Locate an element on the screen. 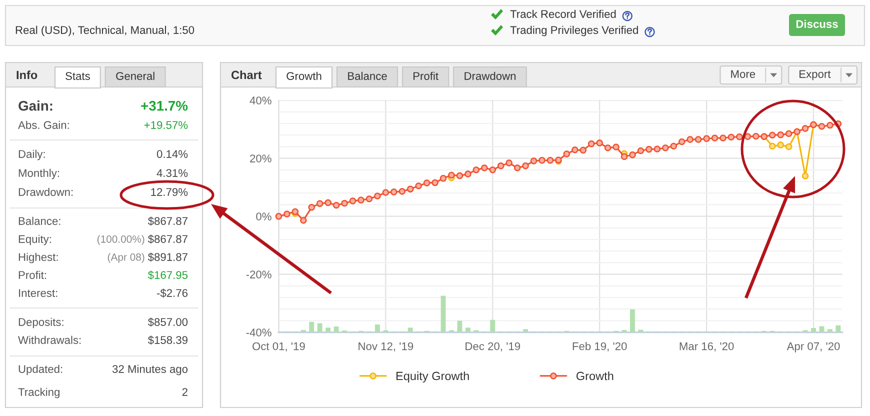 The image size is (870, 416). text: Equity: is located at coordinates (34, 240).